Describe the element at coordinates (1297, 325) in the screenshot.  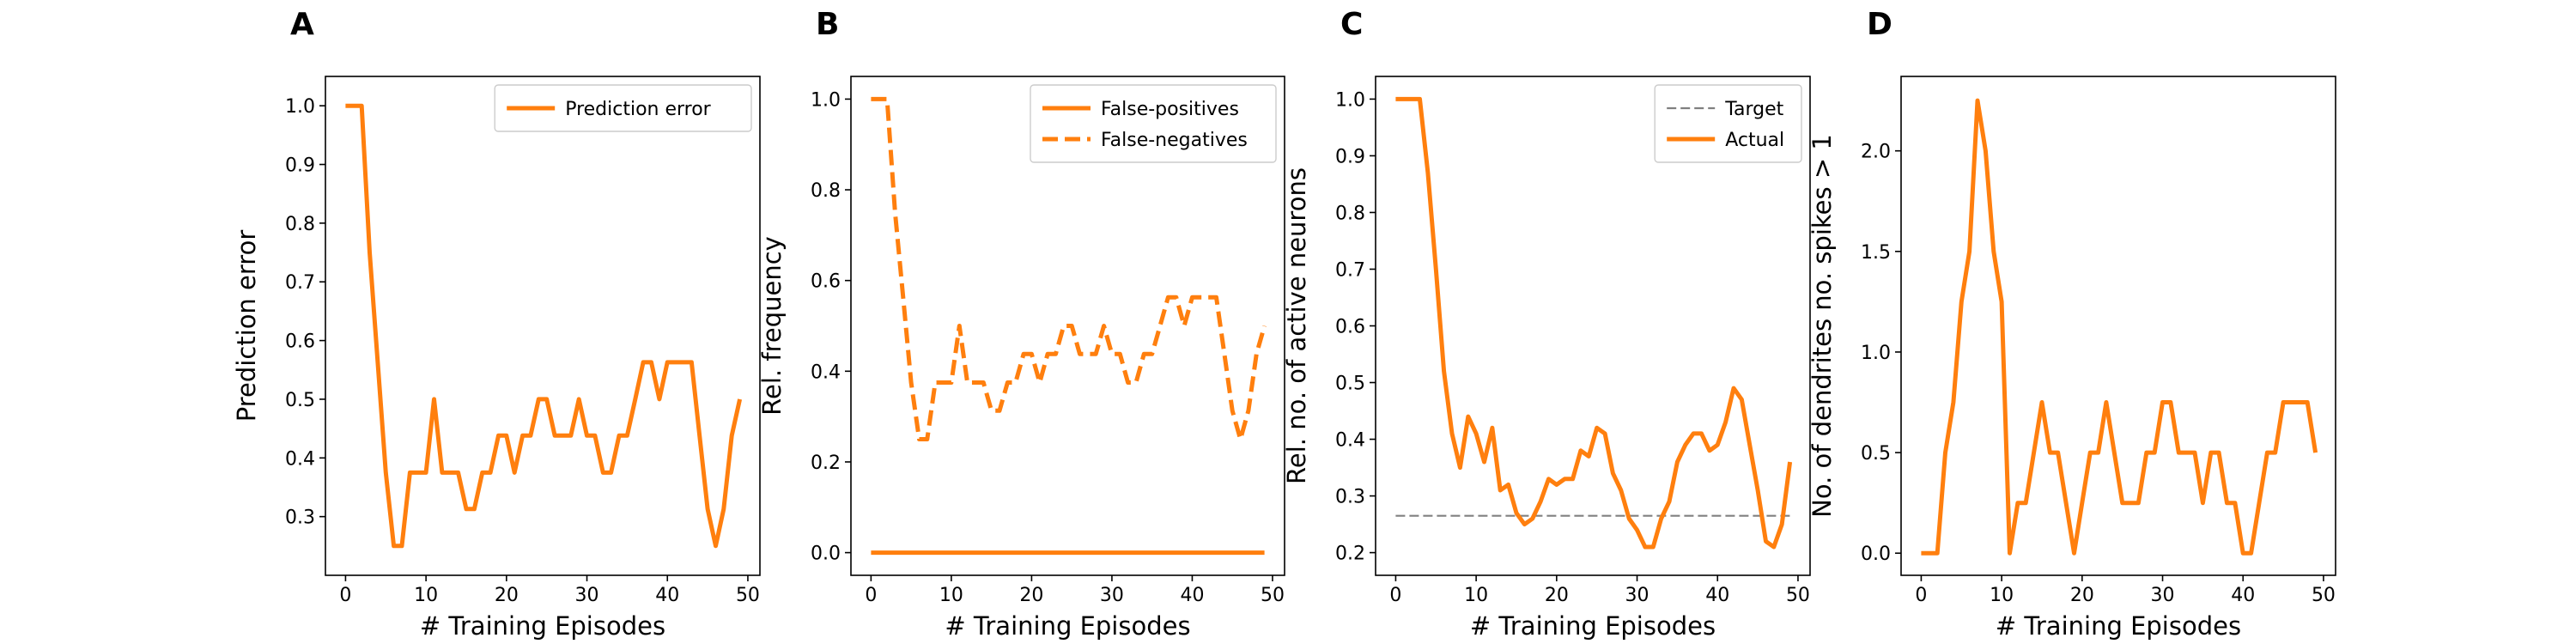
I see `y-axis-label: Rel. no. of active neurons` at that location.